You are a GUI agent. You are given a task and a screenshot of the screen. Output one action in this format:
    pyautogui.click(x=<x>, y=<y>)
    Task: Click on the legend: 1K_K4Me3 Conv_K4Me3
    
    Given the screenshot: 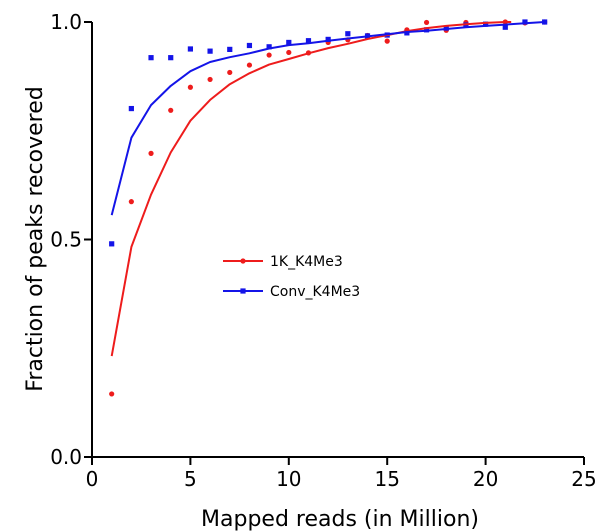 What is the action you would take?
    pyautogui.click(x=291, y=277)
    